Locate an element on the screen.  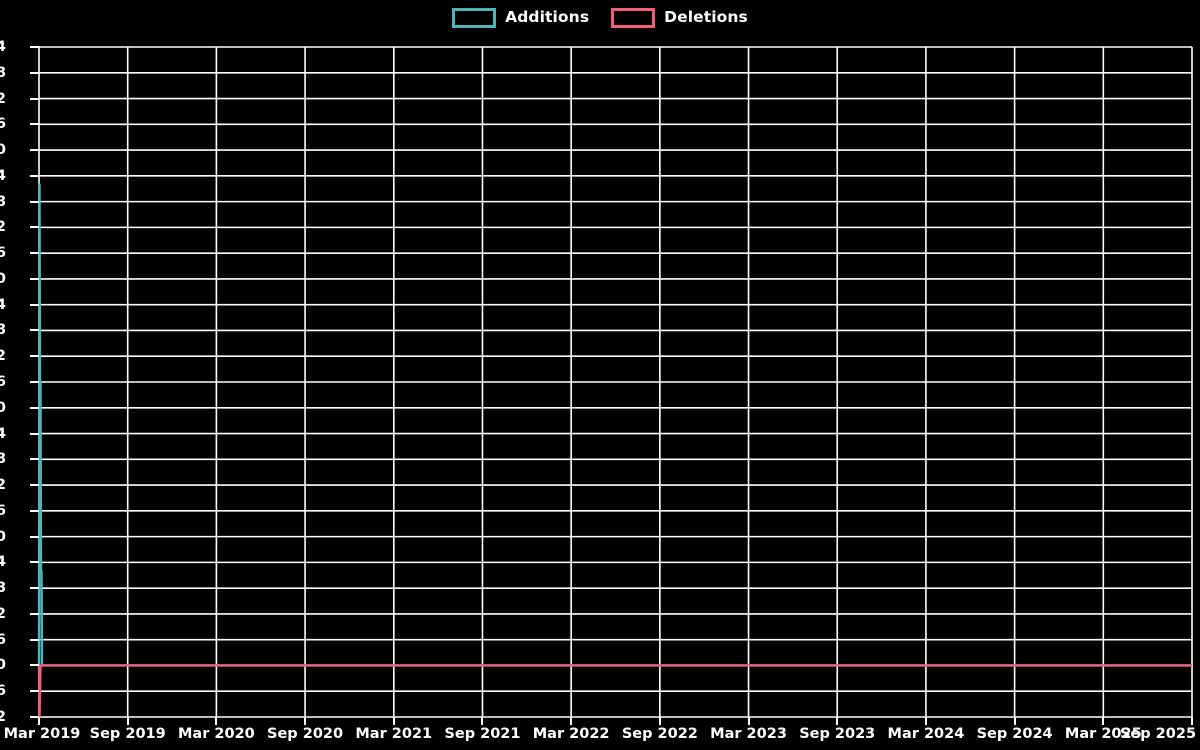
y-axis-tick-label: 84 is located at coordinates (3, 304).